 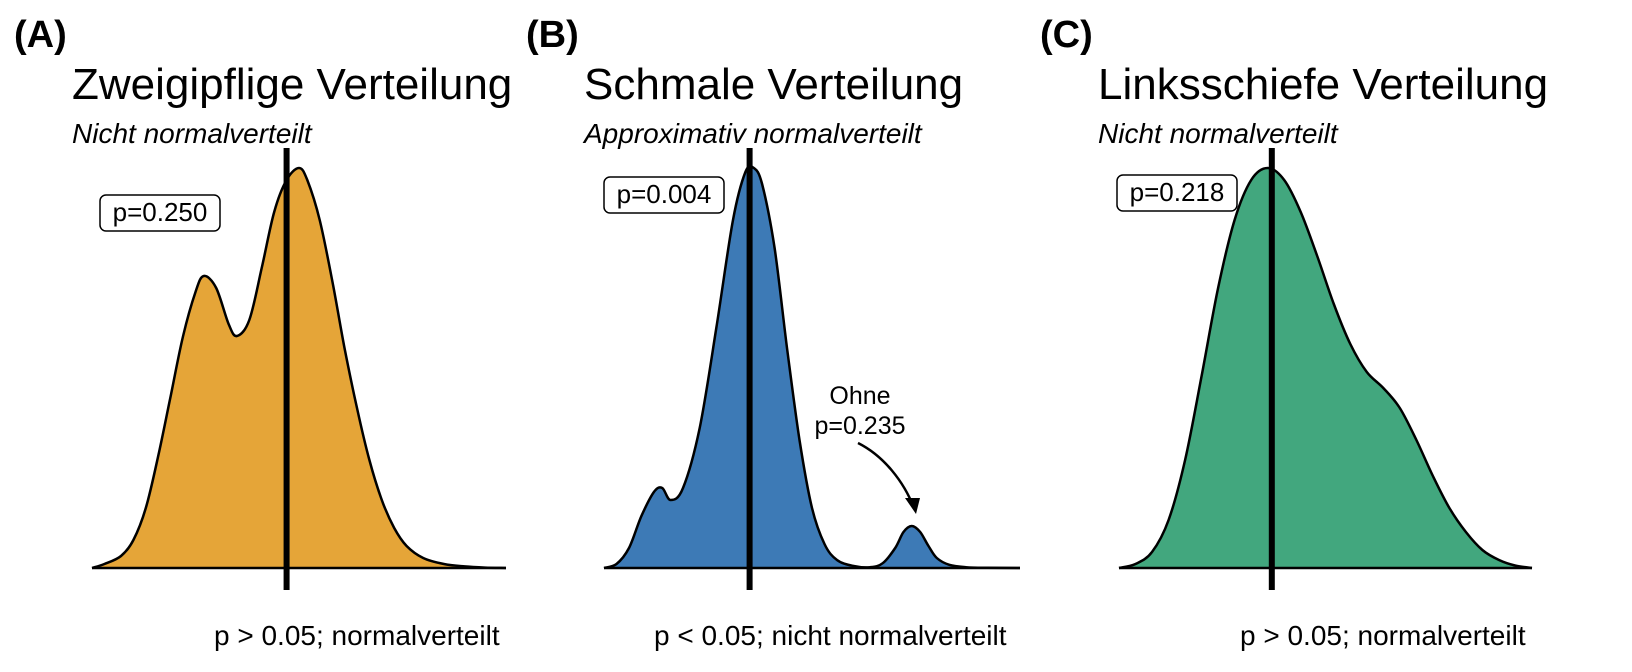 What do you see at coordinates (1323, 84) in the screenshot?
I see `panel-title: Linksschiefe Verteilung` at bounding box center [1323, 84].